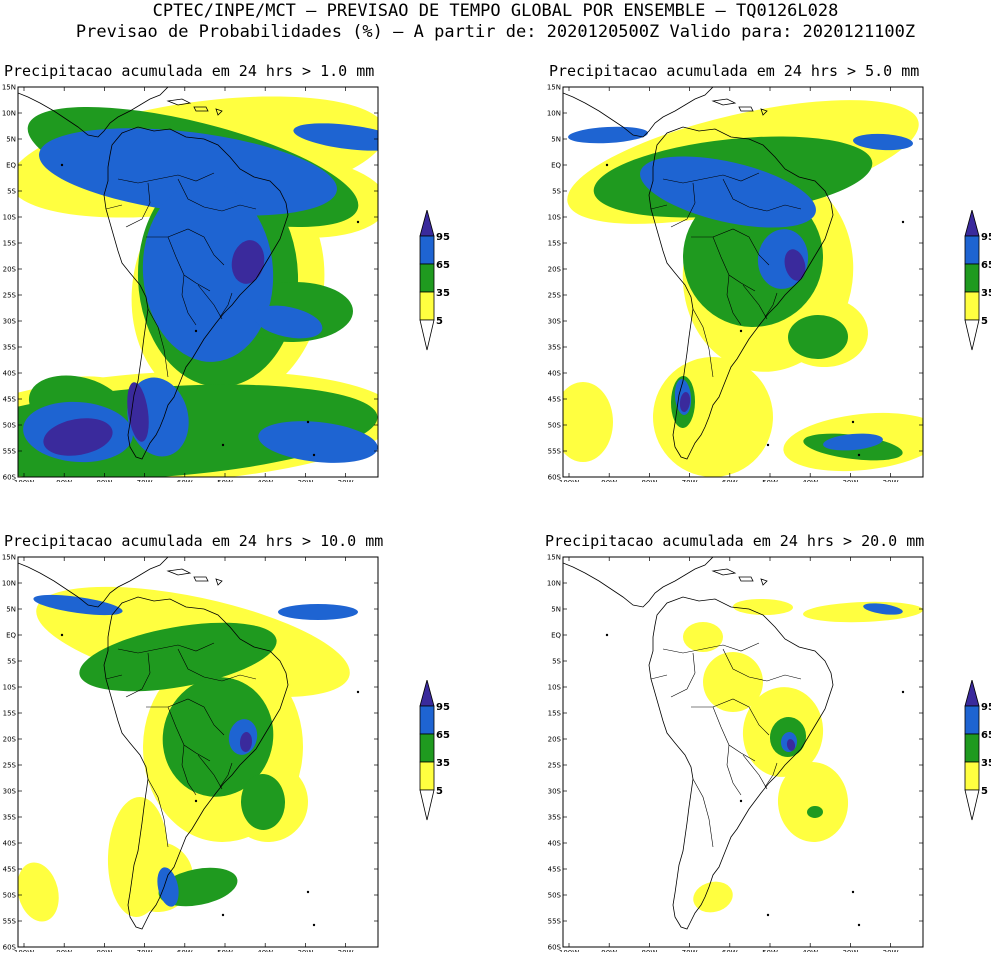 The height and width of the screenshot is (957, 991). What do you see at coordinates (977, 279) in the screenshot?
I see `colorbar-svg: 95 65 35 5` at bounding box center [977, 279].